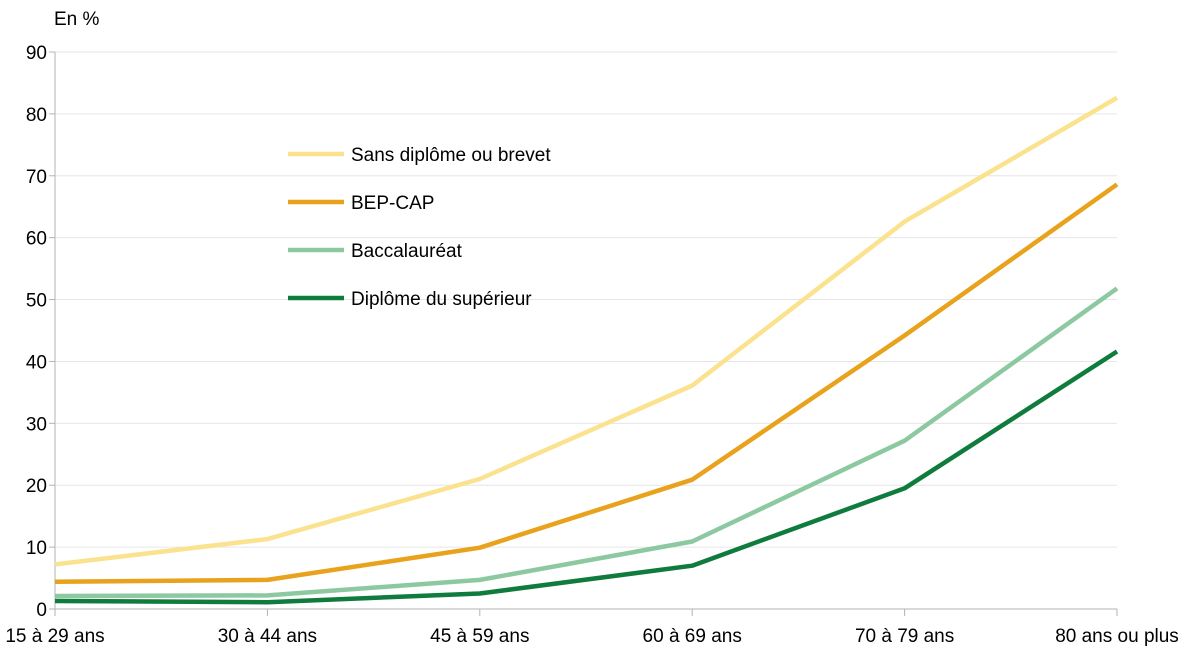 This screenshot has height=654, width=1190. Describe the element at coordinates (451, 155) in the screenshot. I see `legend-label: Sans diplôme ou brevet` at that location.